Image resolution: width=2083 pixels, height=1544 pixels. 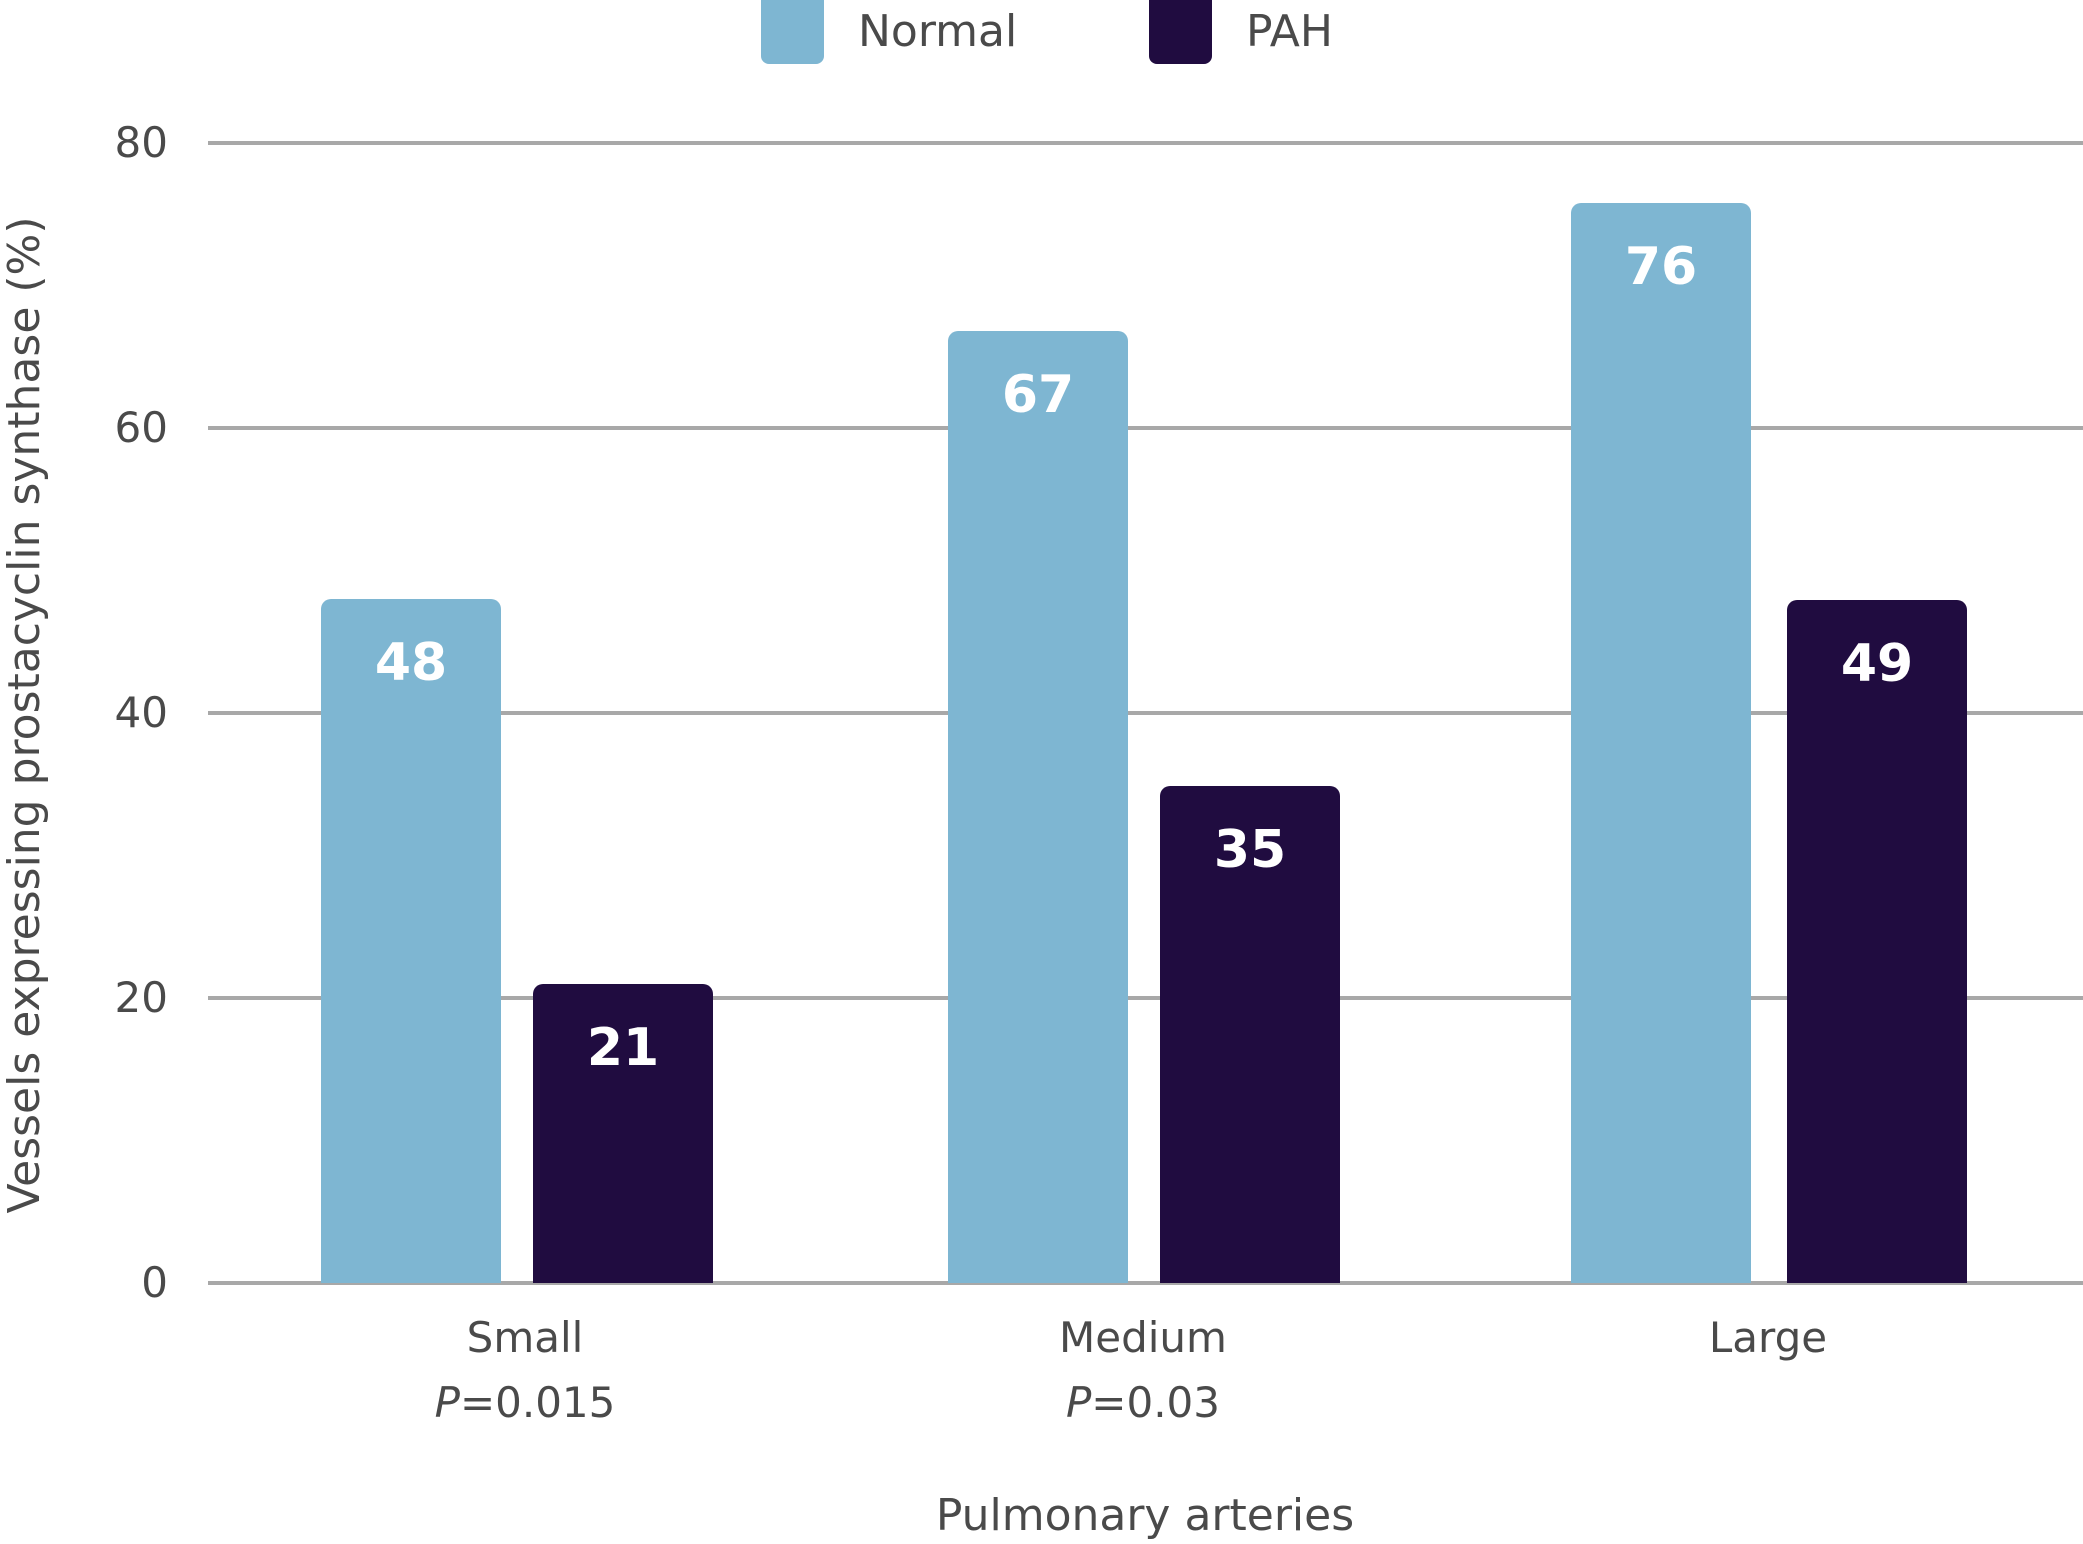 What do you see at coordinates (1156, 1402) in the screenshot?
I see `p-value-text: =0.03` at bounding box center [1156, 1402].